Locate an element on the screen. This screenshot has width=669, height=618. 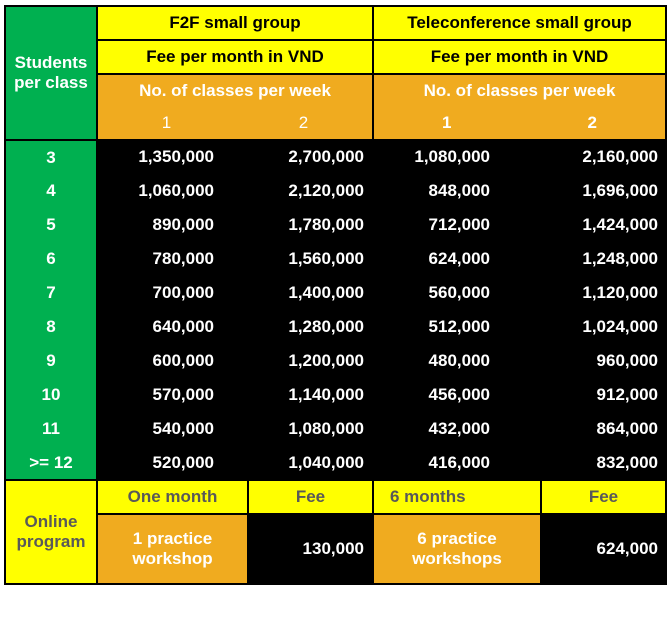
table-row: 11 540,000 1,080,000 432,000 864,000 is located at coordinates (335, 429).